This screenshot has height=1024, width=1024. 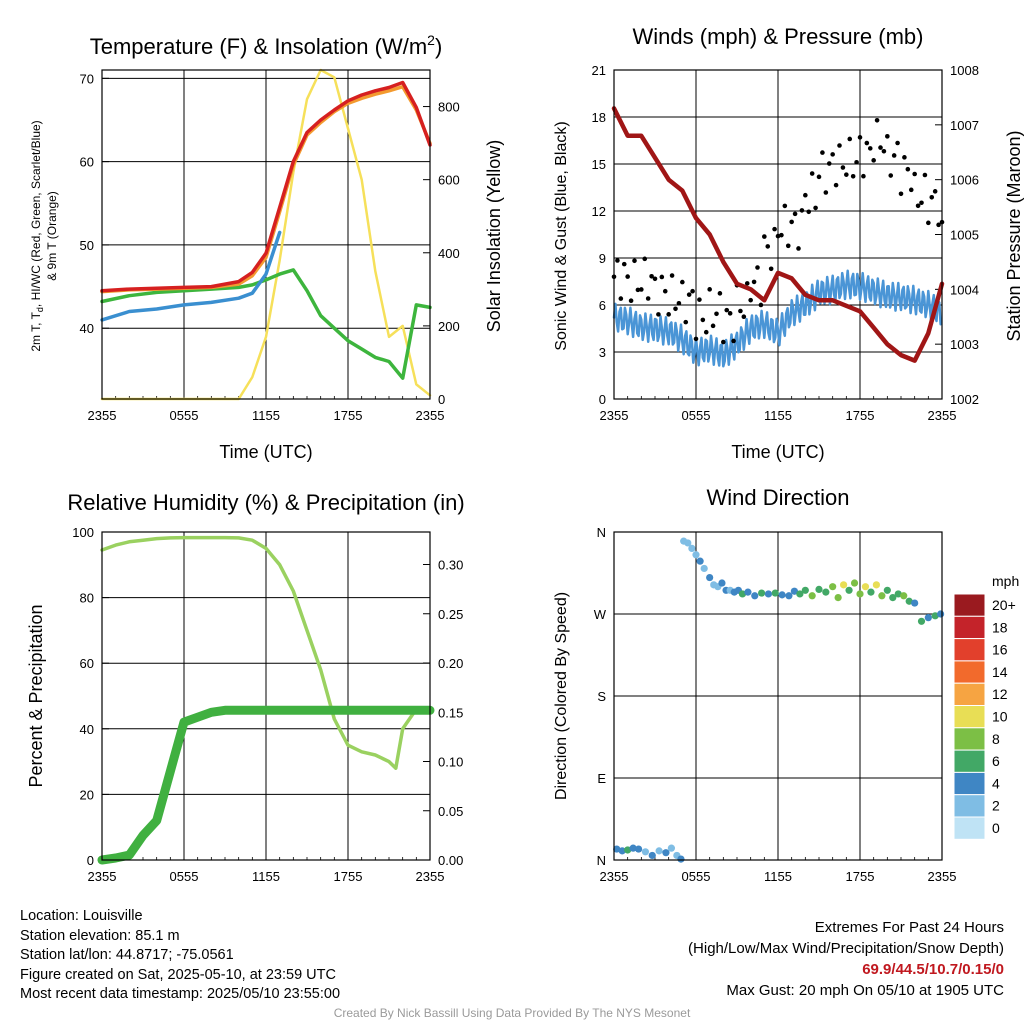 What do you see at coordinates (450, 762) in the screenshot?
I see `y2-tick-label: 0.10` at bounding box center [450, 762].